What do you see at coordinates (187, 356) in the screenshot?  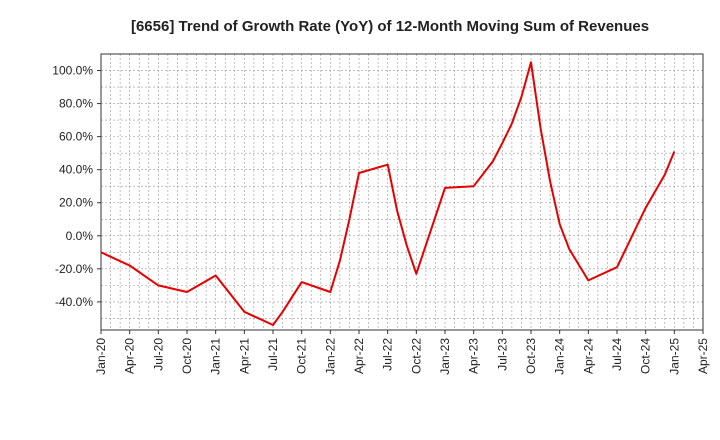 I see `x-tick-label: Oct-20` at bounding box center [187, 356].